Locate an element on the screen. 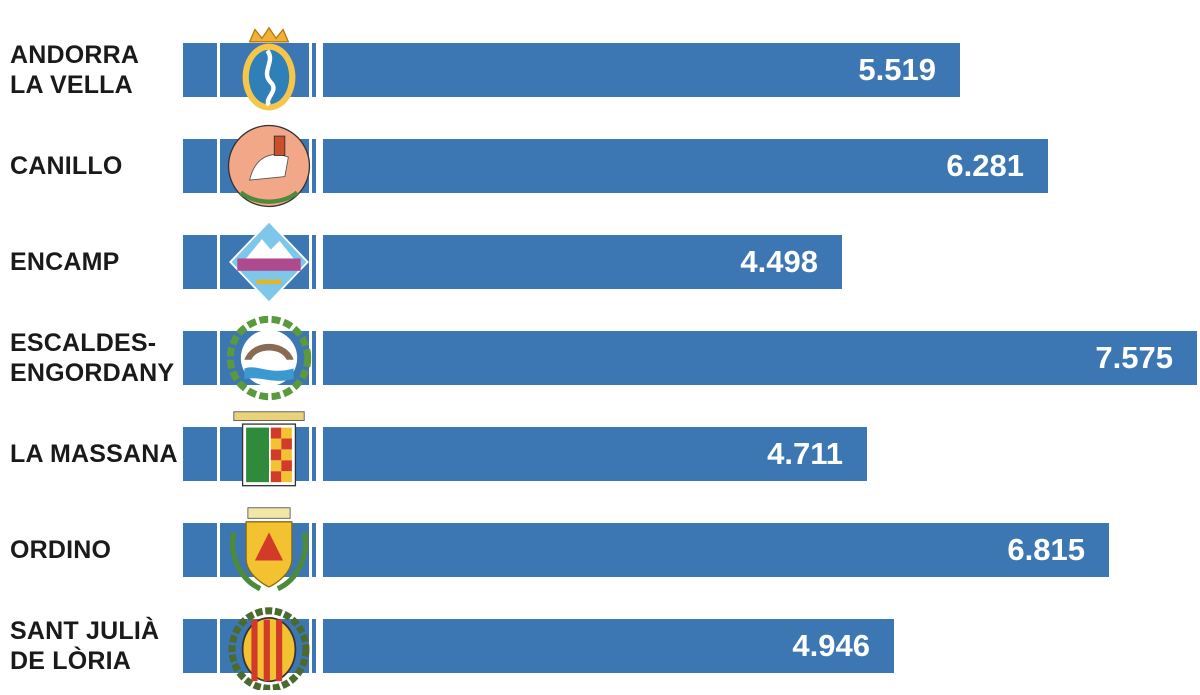 This screenshot has width=1200, height=695. bar-row: ENCAMP 4.498 is located at coordinates (600, 262).